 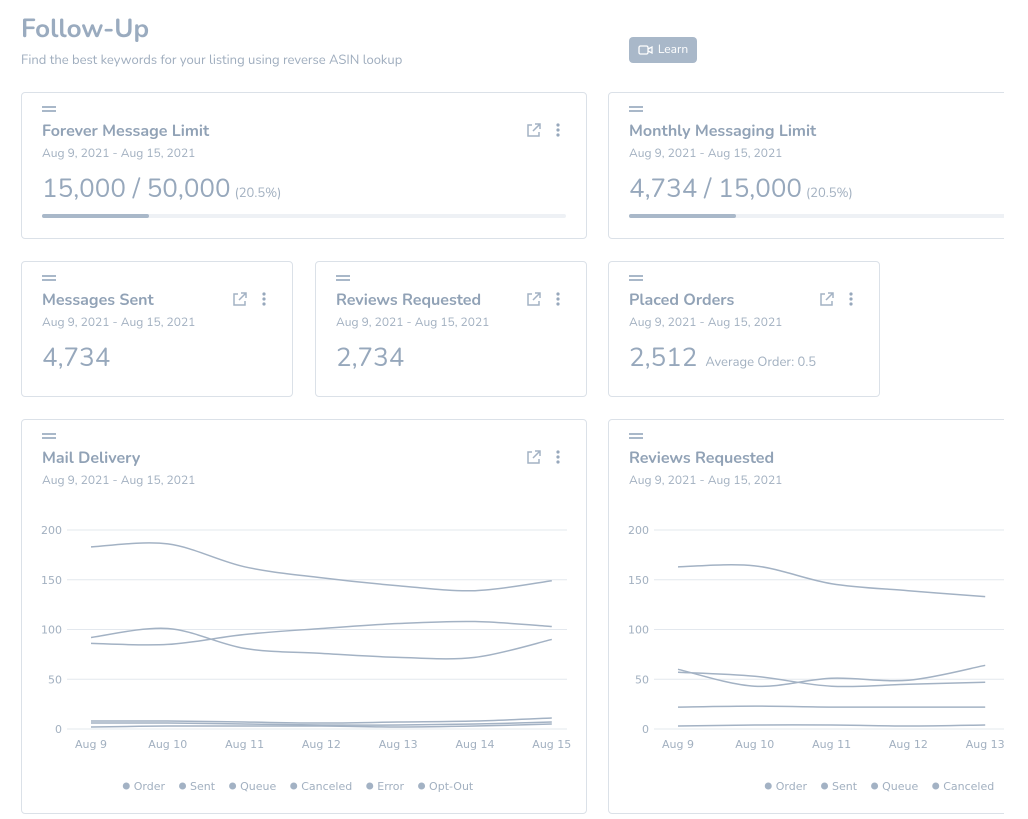 What do you see at coordinates (298, 786) in the screenshot?
I see `legend: Order Sent Queue Canceled Error Opt-Out` at bounding box center [298, 786].